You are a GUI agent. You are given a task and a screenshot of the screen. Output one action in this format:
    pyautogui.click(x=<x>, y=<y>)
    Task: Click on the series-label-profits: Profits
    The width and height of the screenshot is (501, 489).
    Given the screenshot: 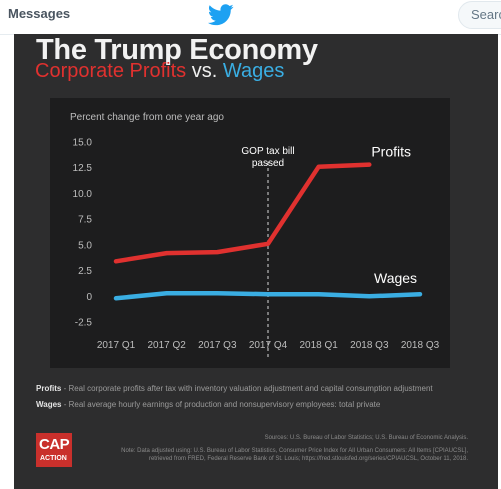 What is the action you would take?
    pyautogui.click(x=391, y=152)
    